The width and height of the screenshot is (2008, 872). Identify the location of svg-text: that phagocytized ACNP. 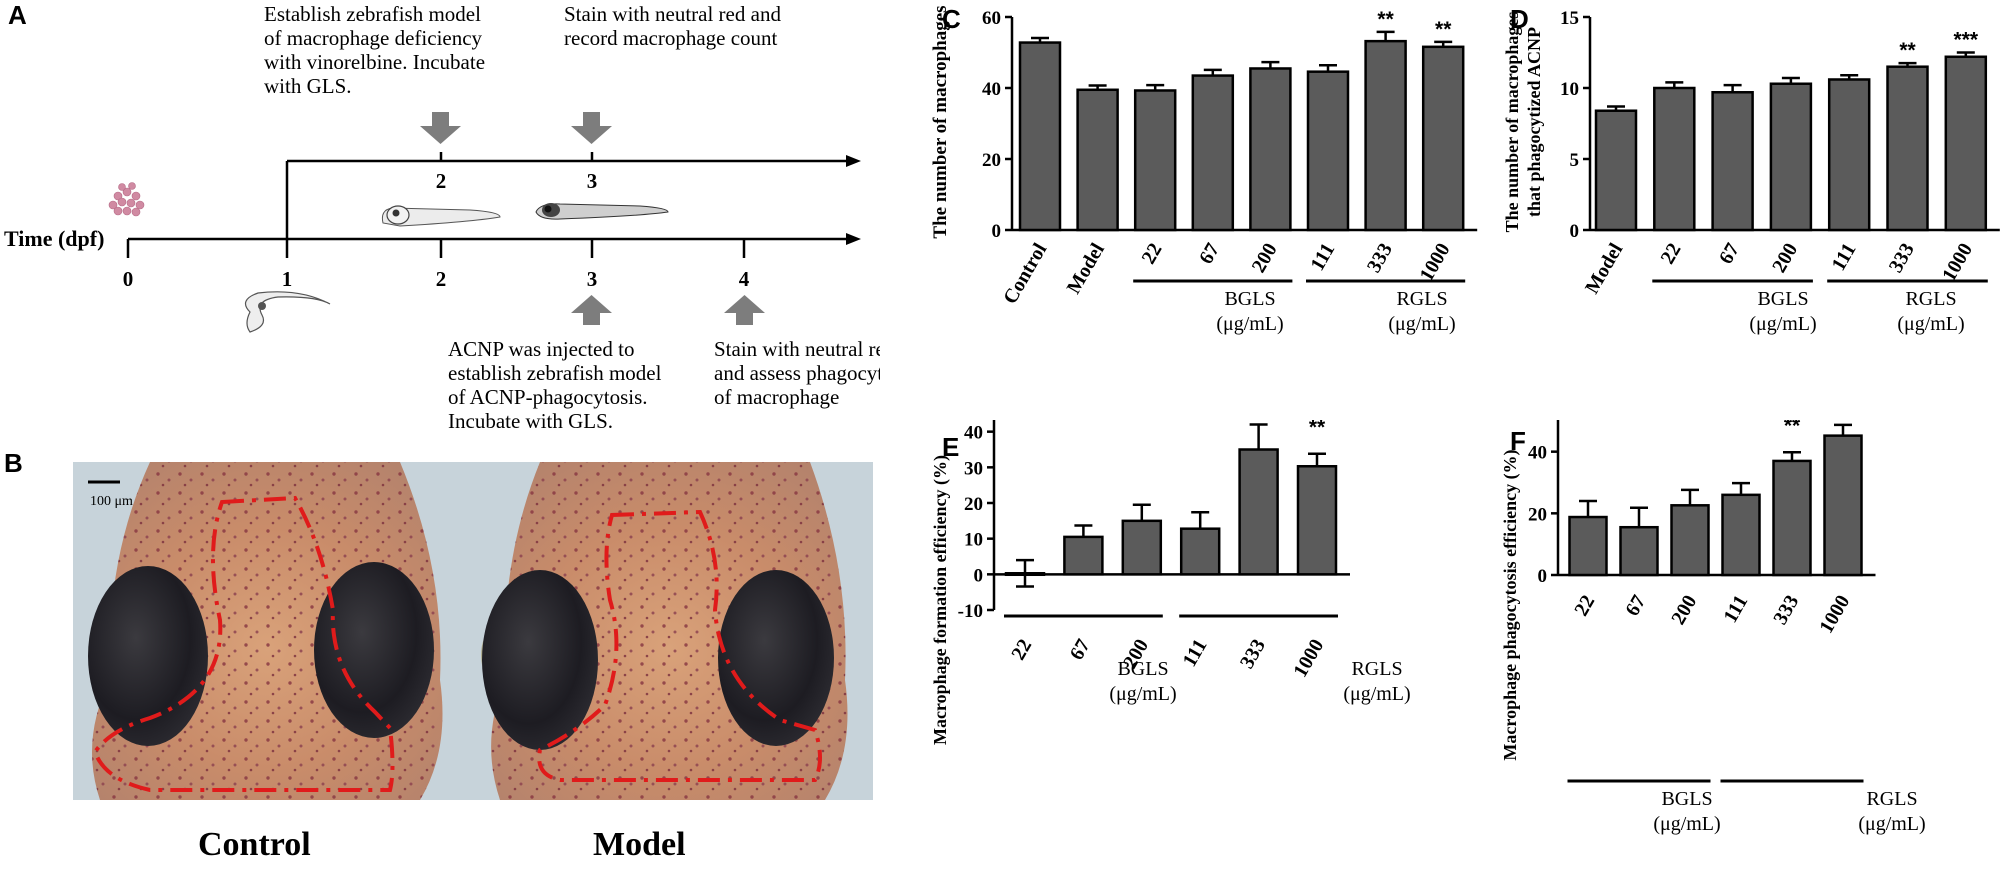
(1534, 122).